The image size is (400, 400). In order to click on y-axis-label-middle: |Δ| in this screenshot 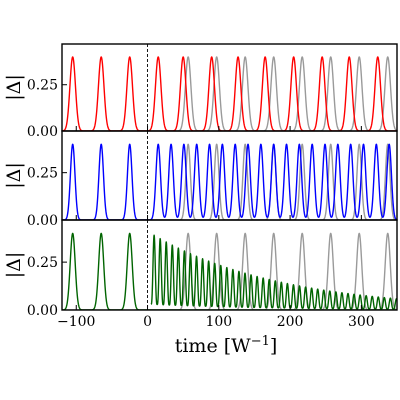, I will do `click(14, 175)`.